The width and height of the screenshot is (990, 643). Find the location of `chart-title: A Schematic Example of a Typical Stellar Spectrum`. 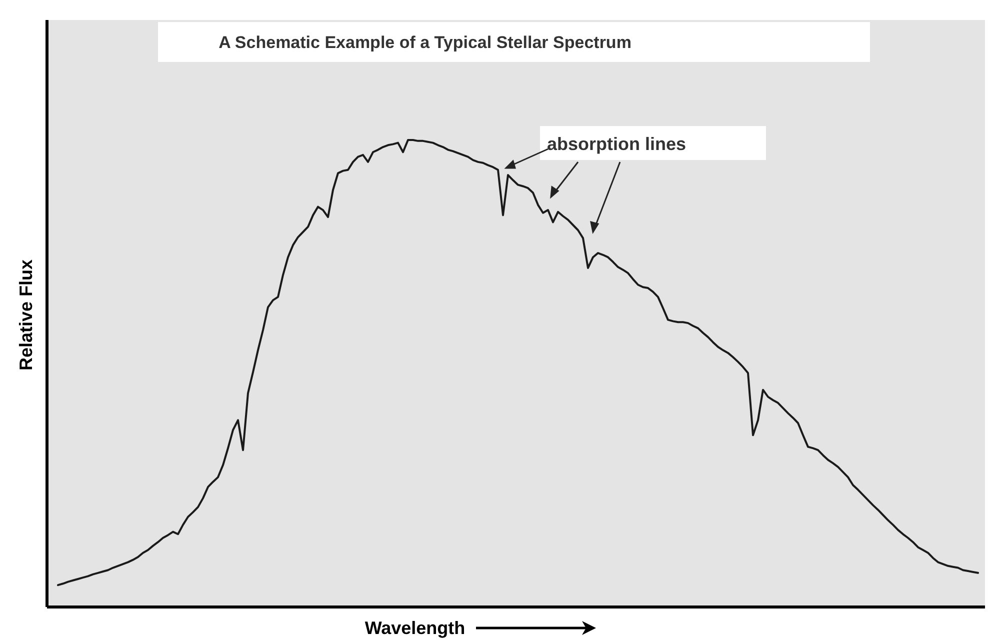

chart-title: A Schematic Example of a Typical Stellar Spectrum is located at coordinates (425, 42).